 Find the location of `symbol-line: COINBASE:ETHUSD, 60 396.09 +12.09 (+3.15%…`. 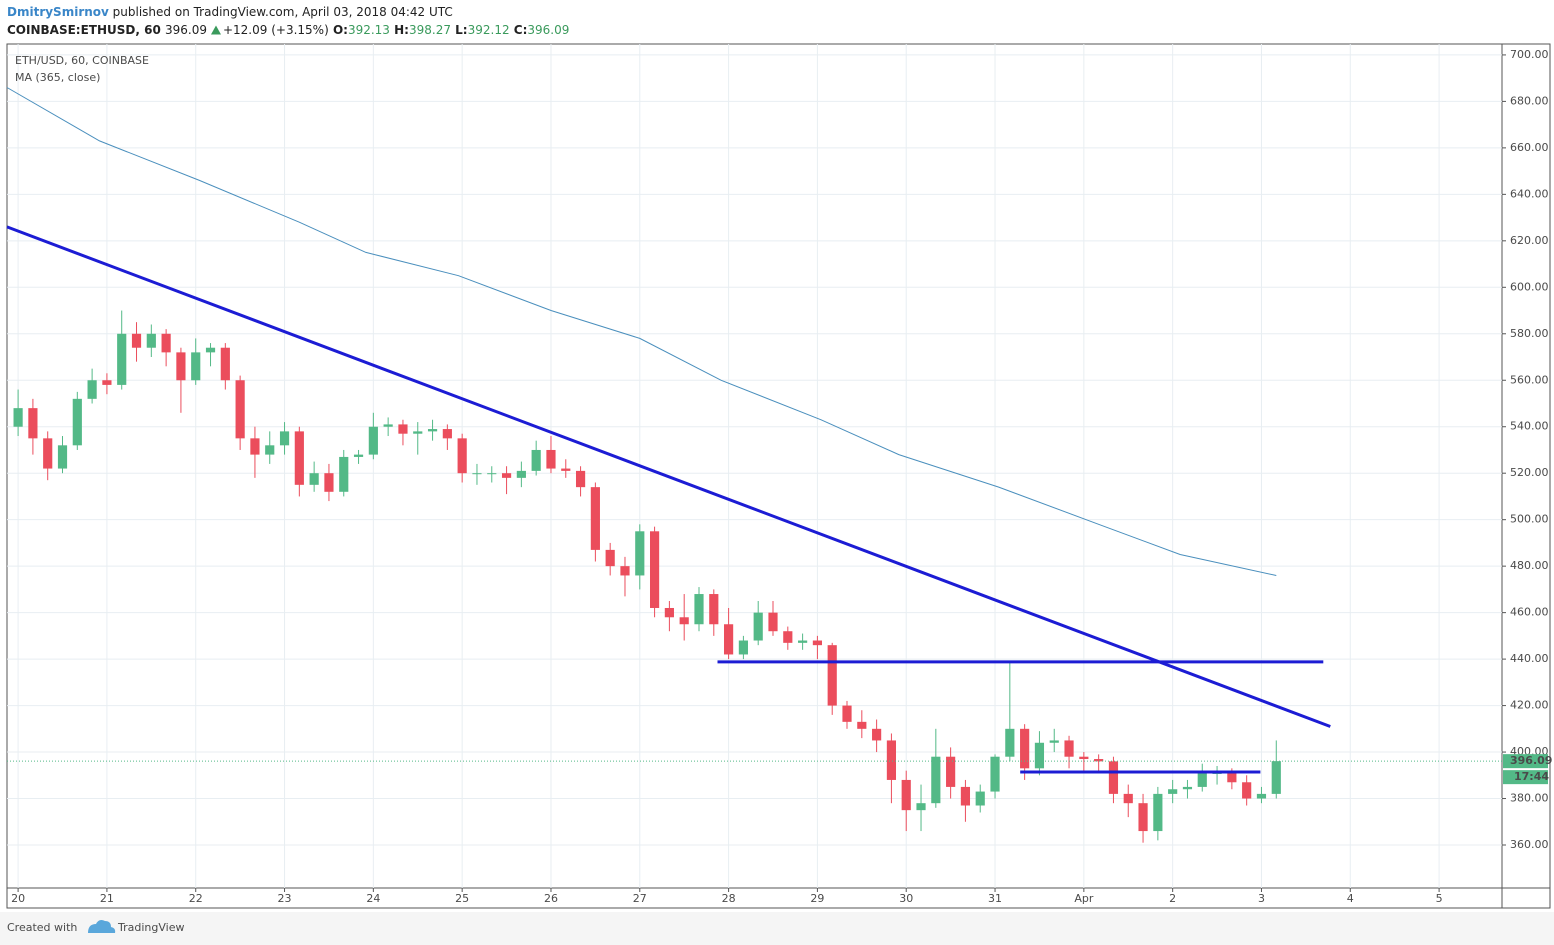

symbol-line: COINBASE:ETHUSD, 60 396.09 +12.09 (+3.15%… is located at coordinates (288, 30).